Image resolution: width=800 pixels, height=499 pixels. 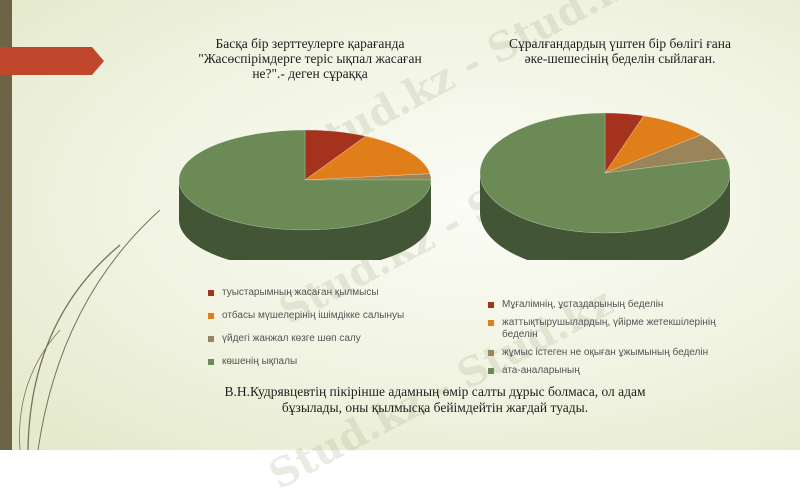 I want to click on legend-label: туыстарымның жасаған қылмысы, so click(x=300, y=292).